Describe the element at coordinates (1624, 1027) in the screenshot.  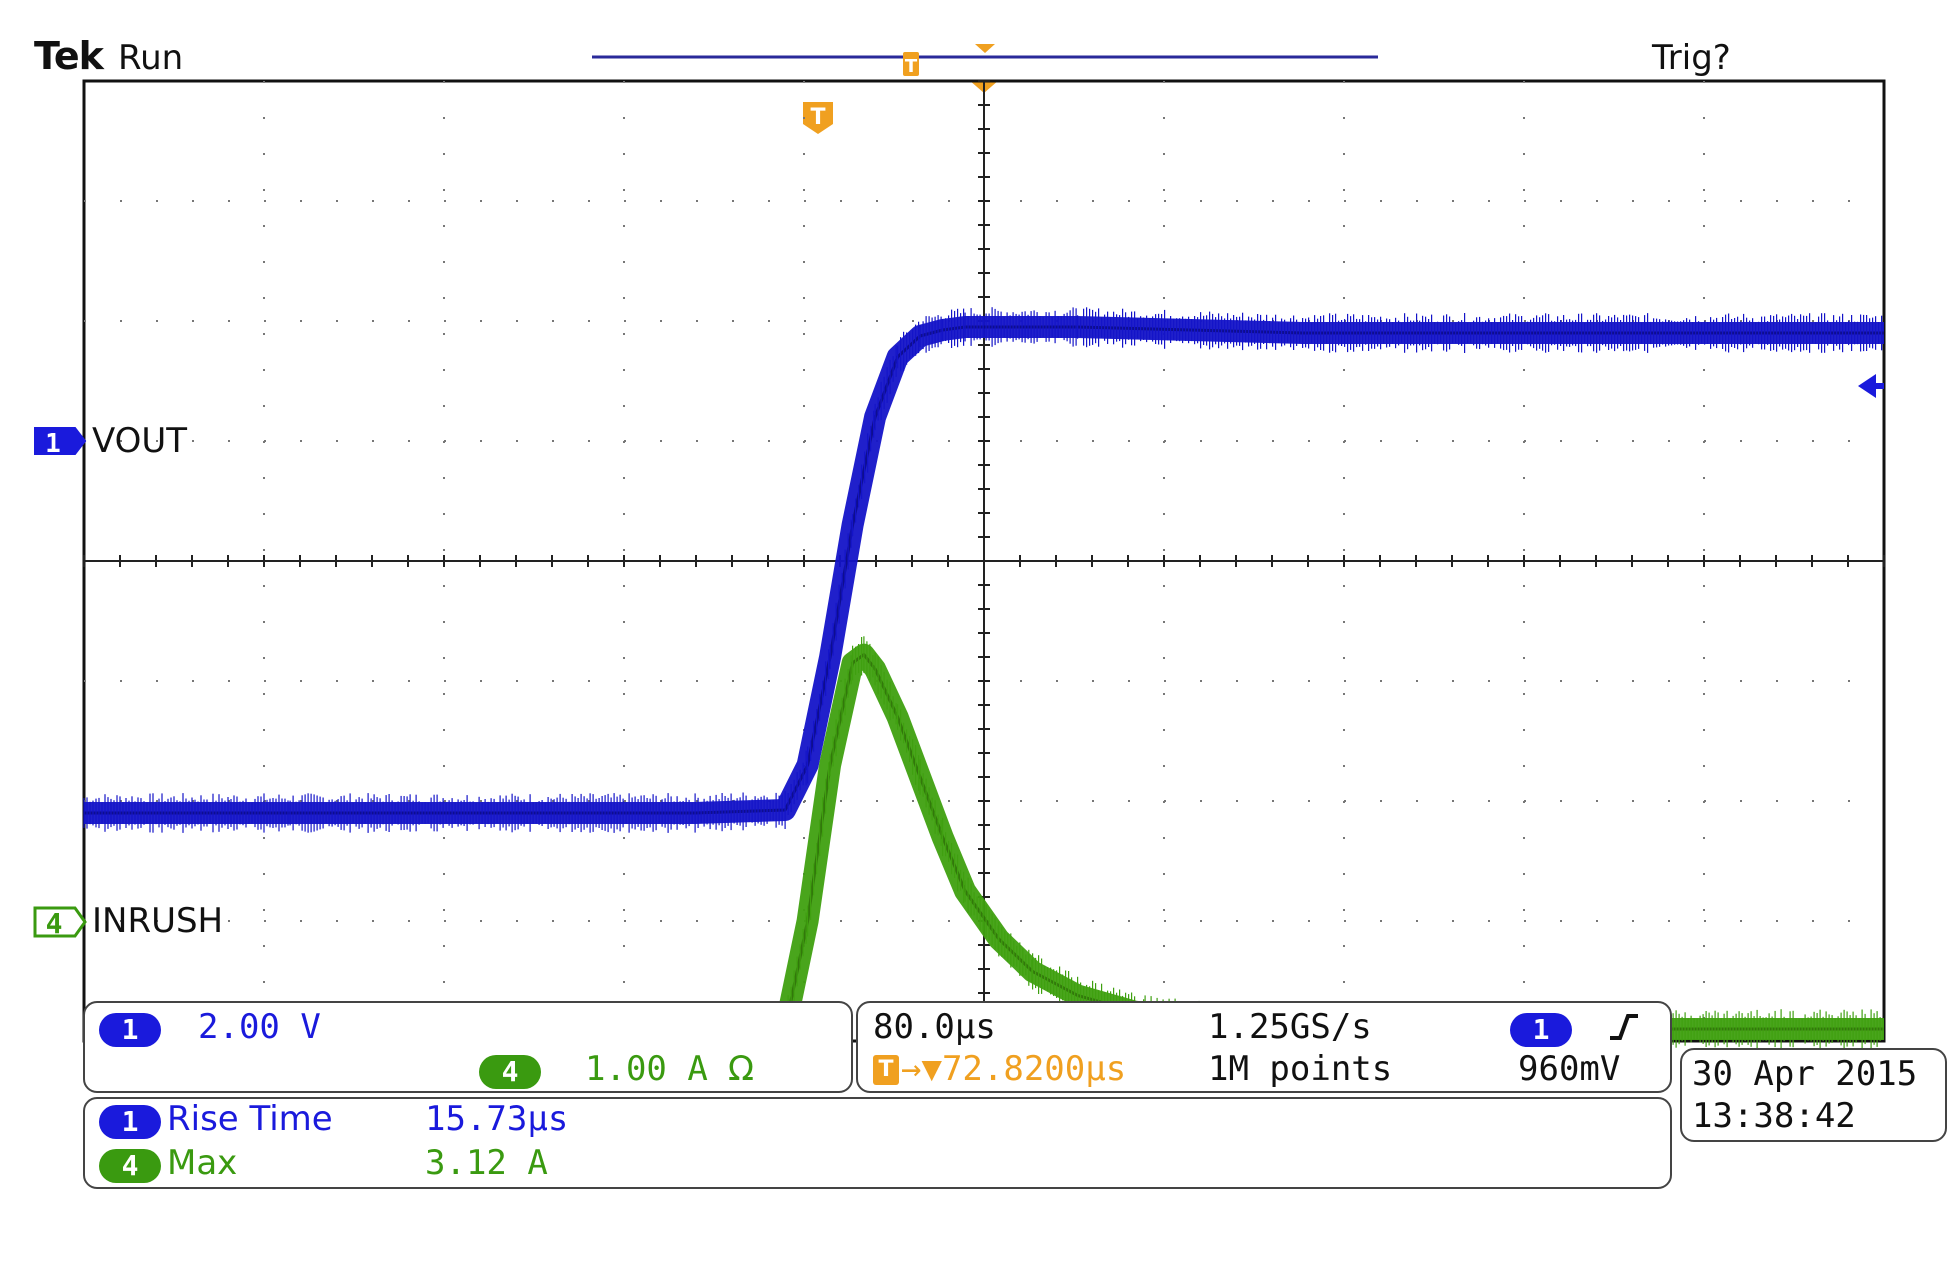
I see `rising-edge-icon` at that location.